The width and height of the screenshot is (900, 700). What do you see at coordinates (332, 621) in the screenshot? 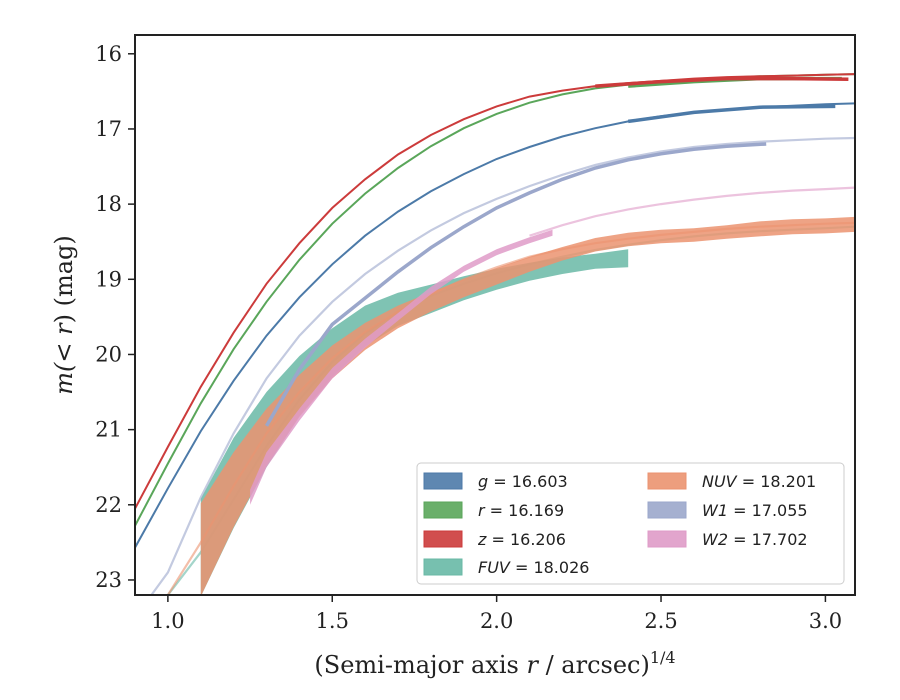
I see `x-tick-label: 1.5` at bounding box center [332, 621].